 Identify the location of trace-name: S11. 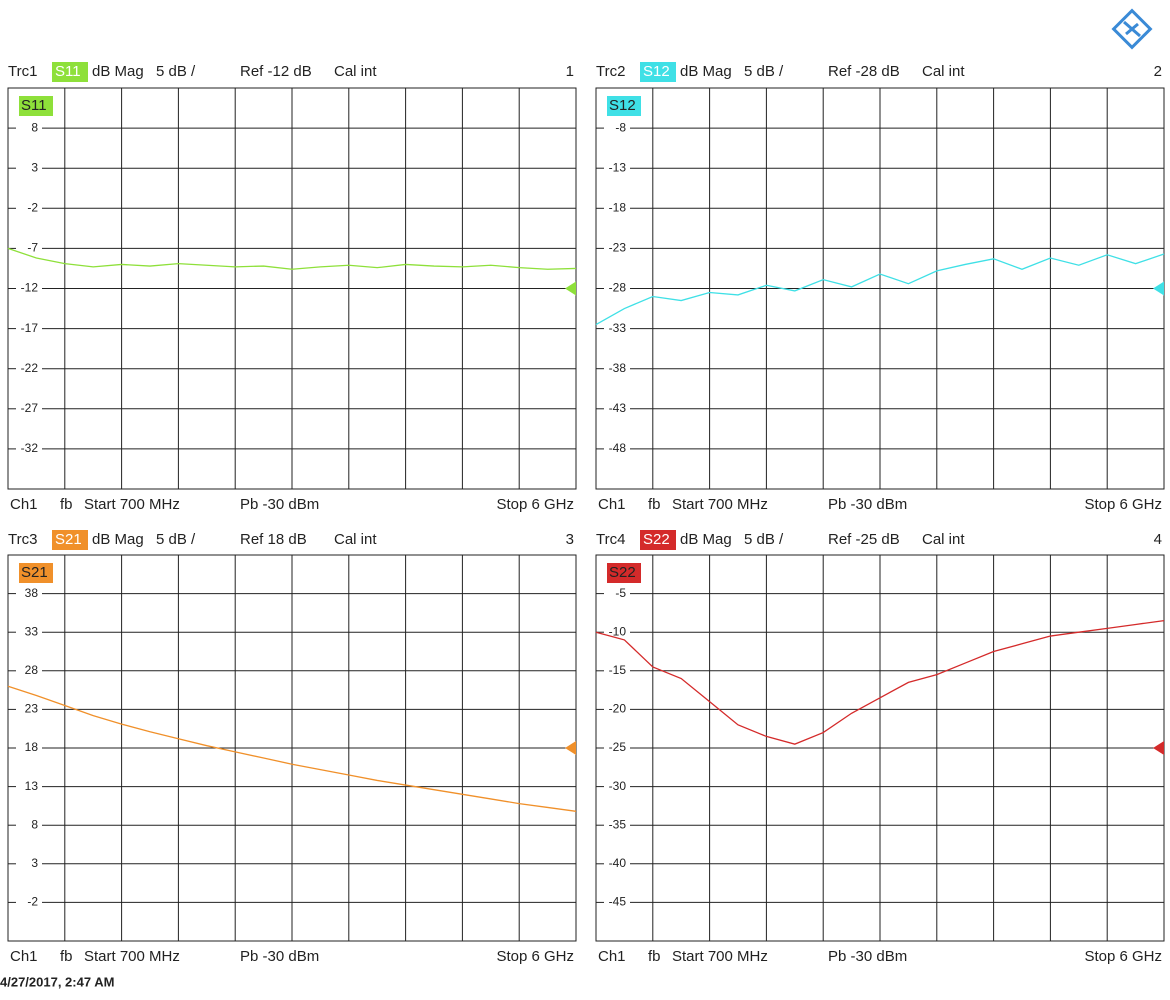
(68, 71).